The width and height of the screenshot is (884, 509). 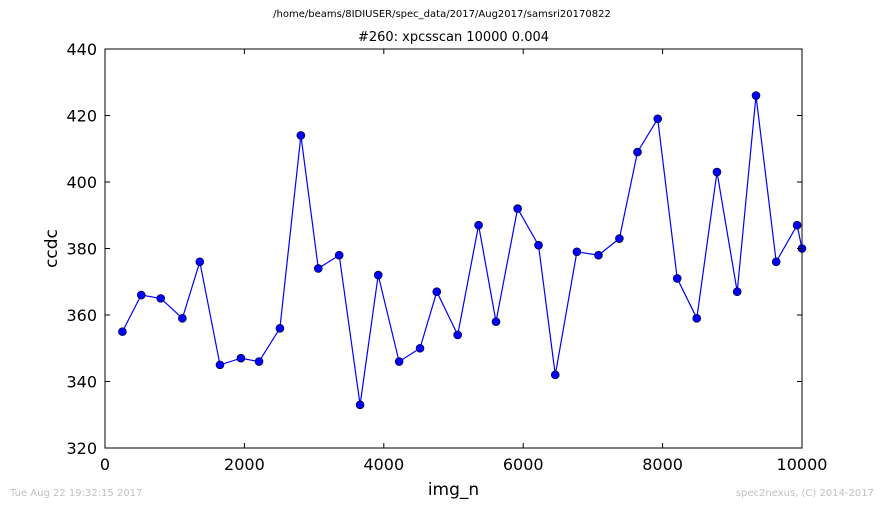 I want to click on y-tick-label: 360, so click(x=81, y=315).